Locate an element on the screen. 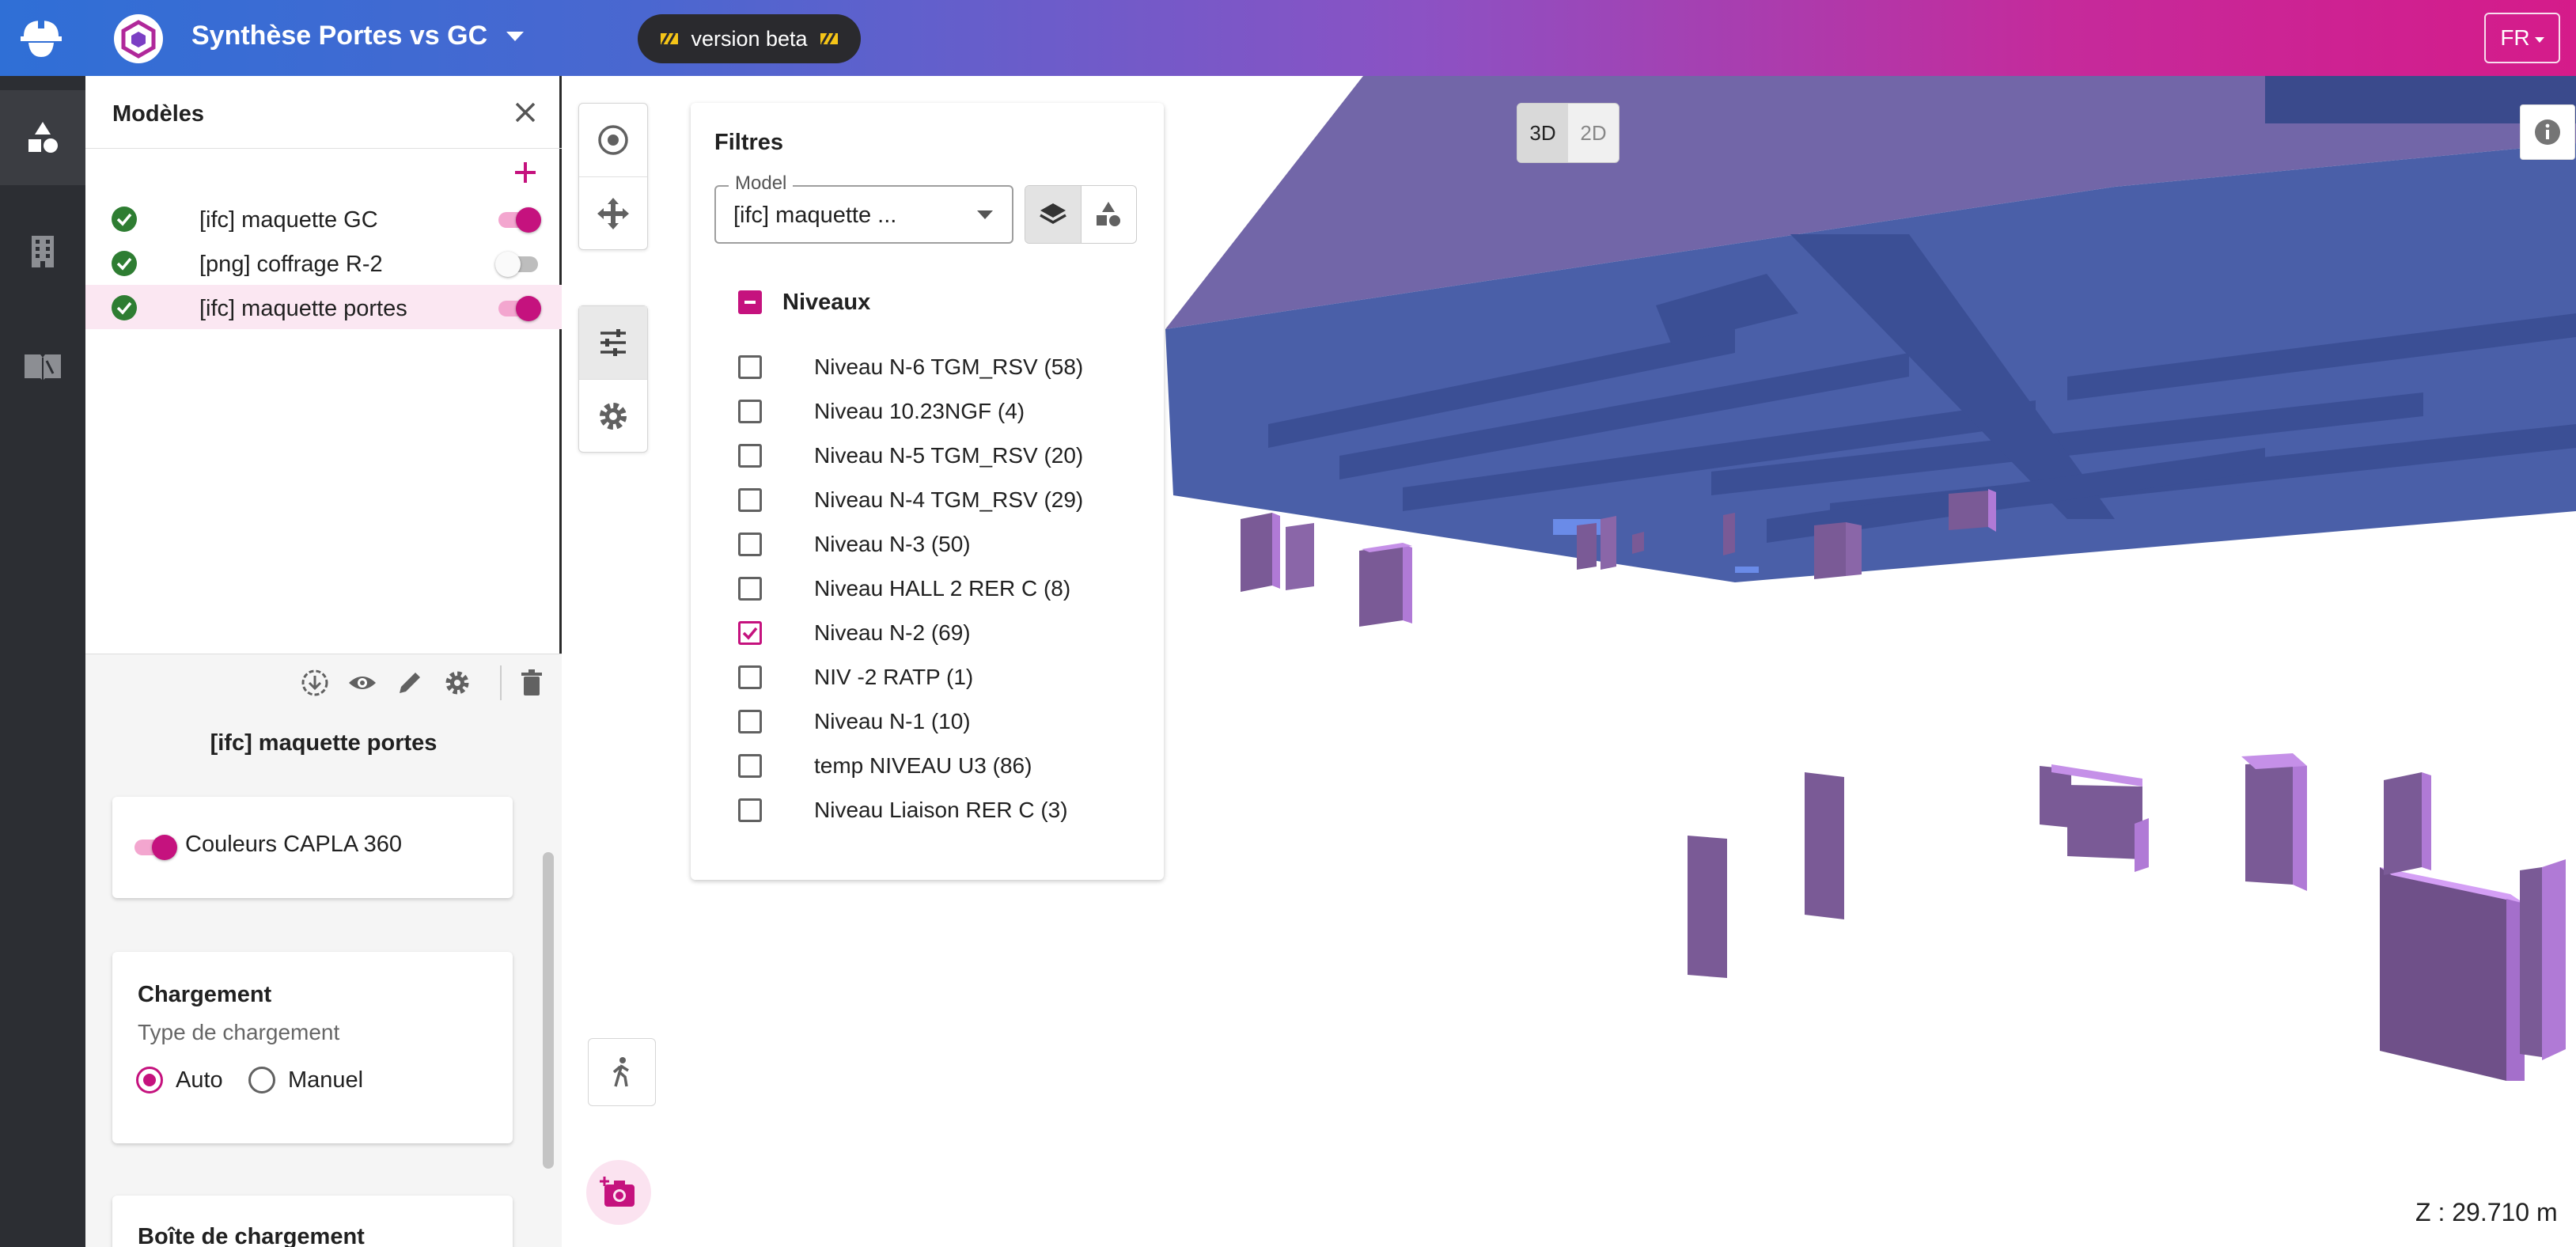 This screenshot has height=1247, width=2576. level-filter-item: Niveau HALL 2 RER C (8) is located at coordinates (904, 589).